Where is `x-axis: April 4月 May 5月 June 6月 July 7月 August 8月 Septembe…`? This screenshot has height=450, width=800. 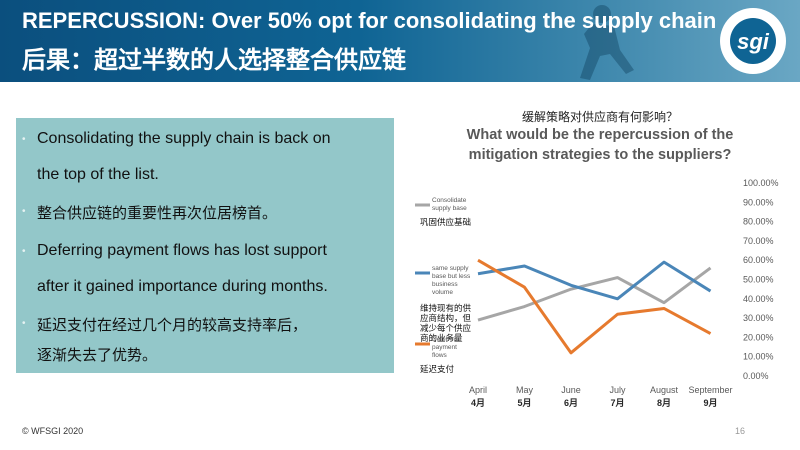
x-axis: April 4月 May 5月 June 6月 July 7月 August 8月 Septembe… is located at coordinates (601, 396).